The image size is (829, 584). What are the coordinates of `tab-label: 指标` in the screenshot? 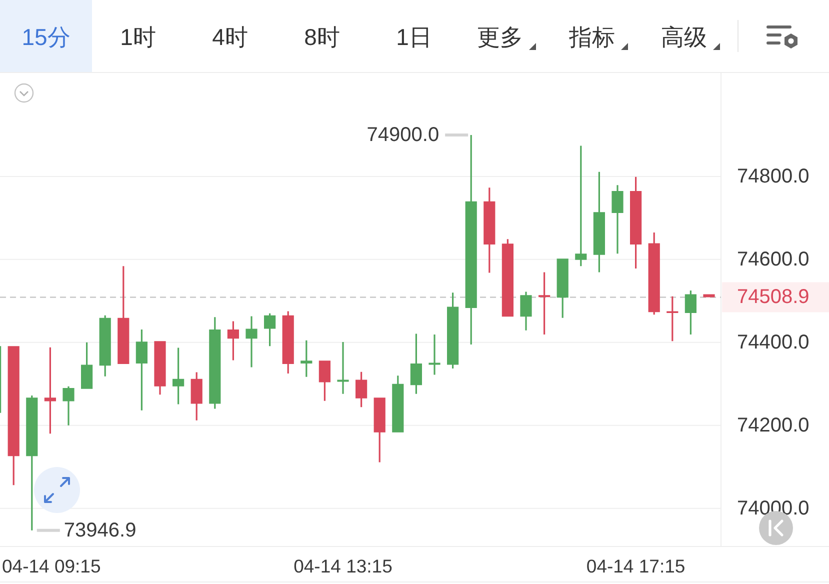 It's located at (592, 37).